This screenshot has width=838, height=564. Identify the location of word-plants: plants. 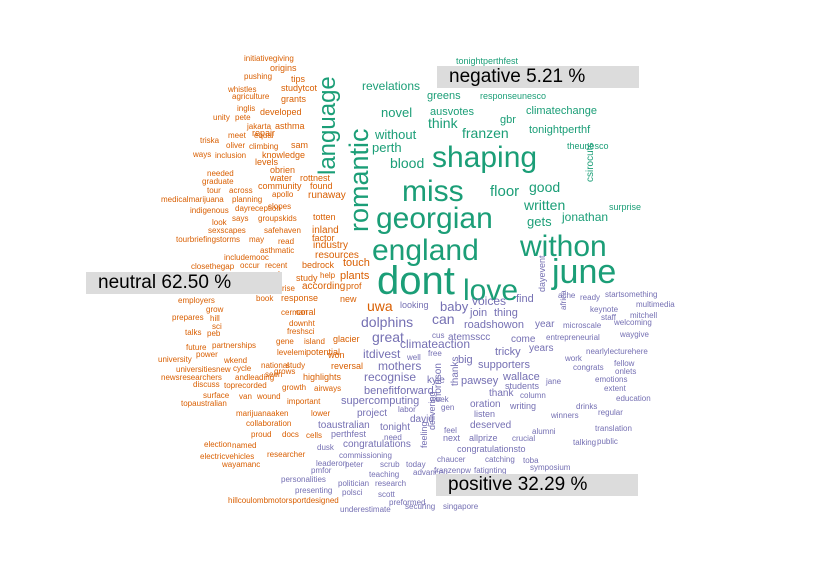
(355, 276).